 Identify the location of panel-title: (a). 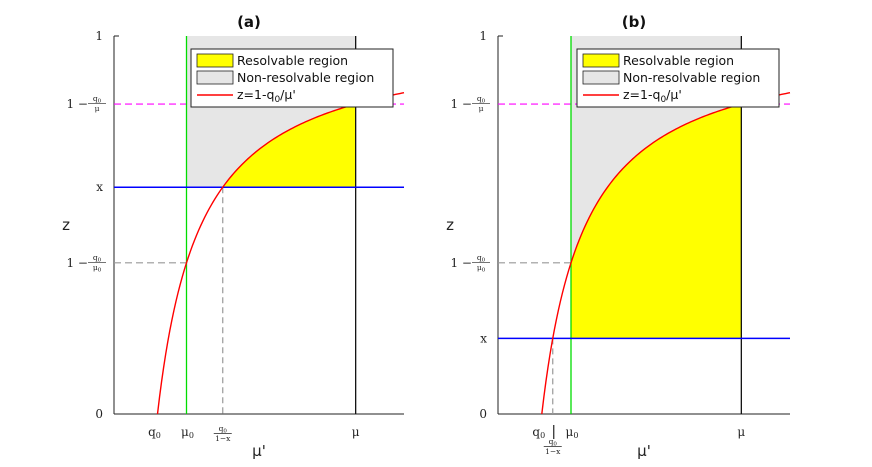
(249, 22).